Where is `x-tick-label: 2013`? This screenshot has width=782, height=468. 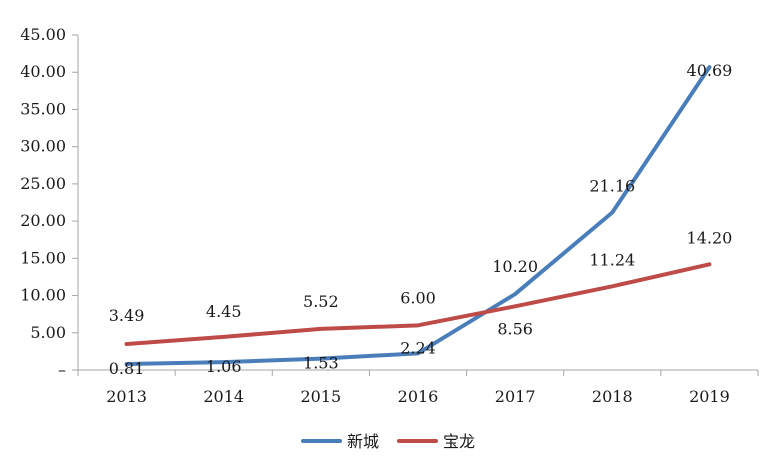
x-tick-label: 2013 is located at coordinates (126, 396).